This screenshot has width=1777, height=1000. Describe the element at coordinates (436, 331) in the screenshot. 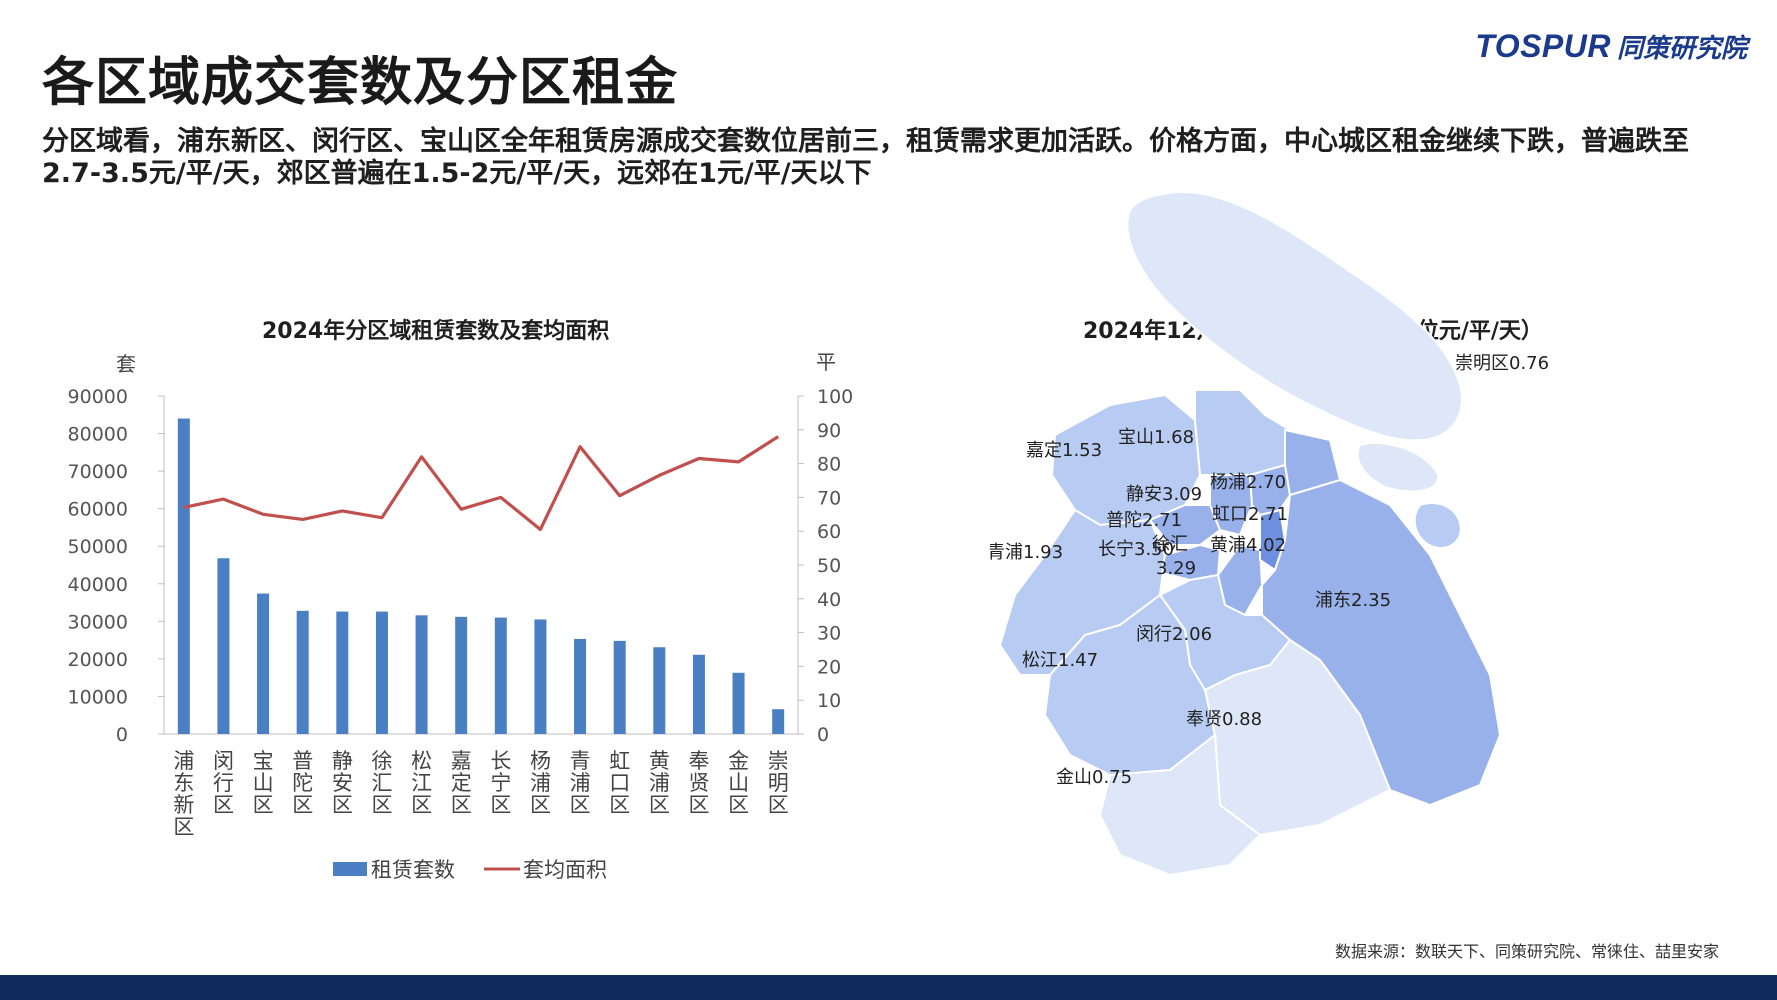

I see `bar-chart-title: 2024年分区域租赁套数及套均面积` at that location.